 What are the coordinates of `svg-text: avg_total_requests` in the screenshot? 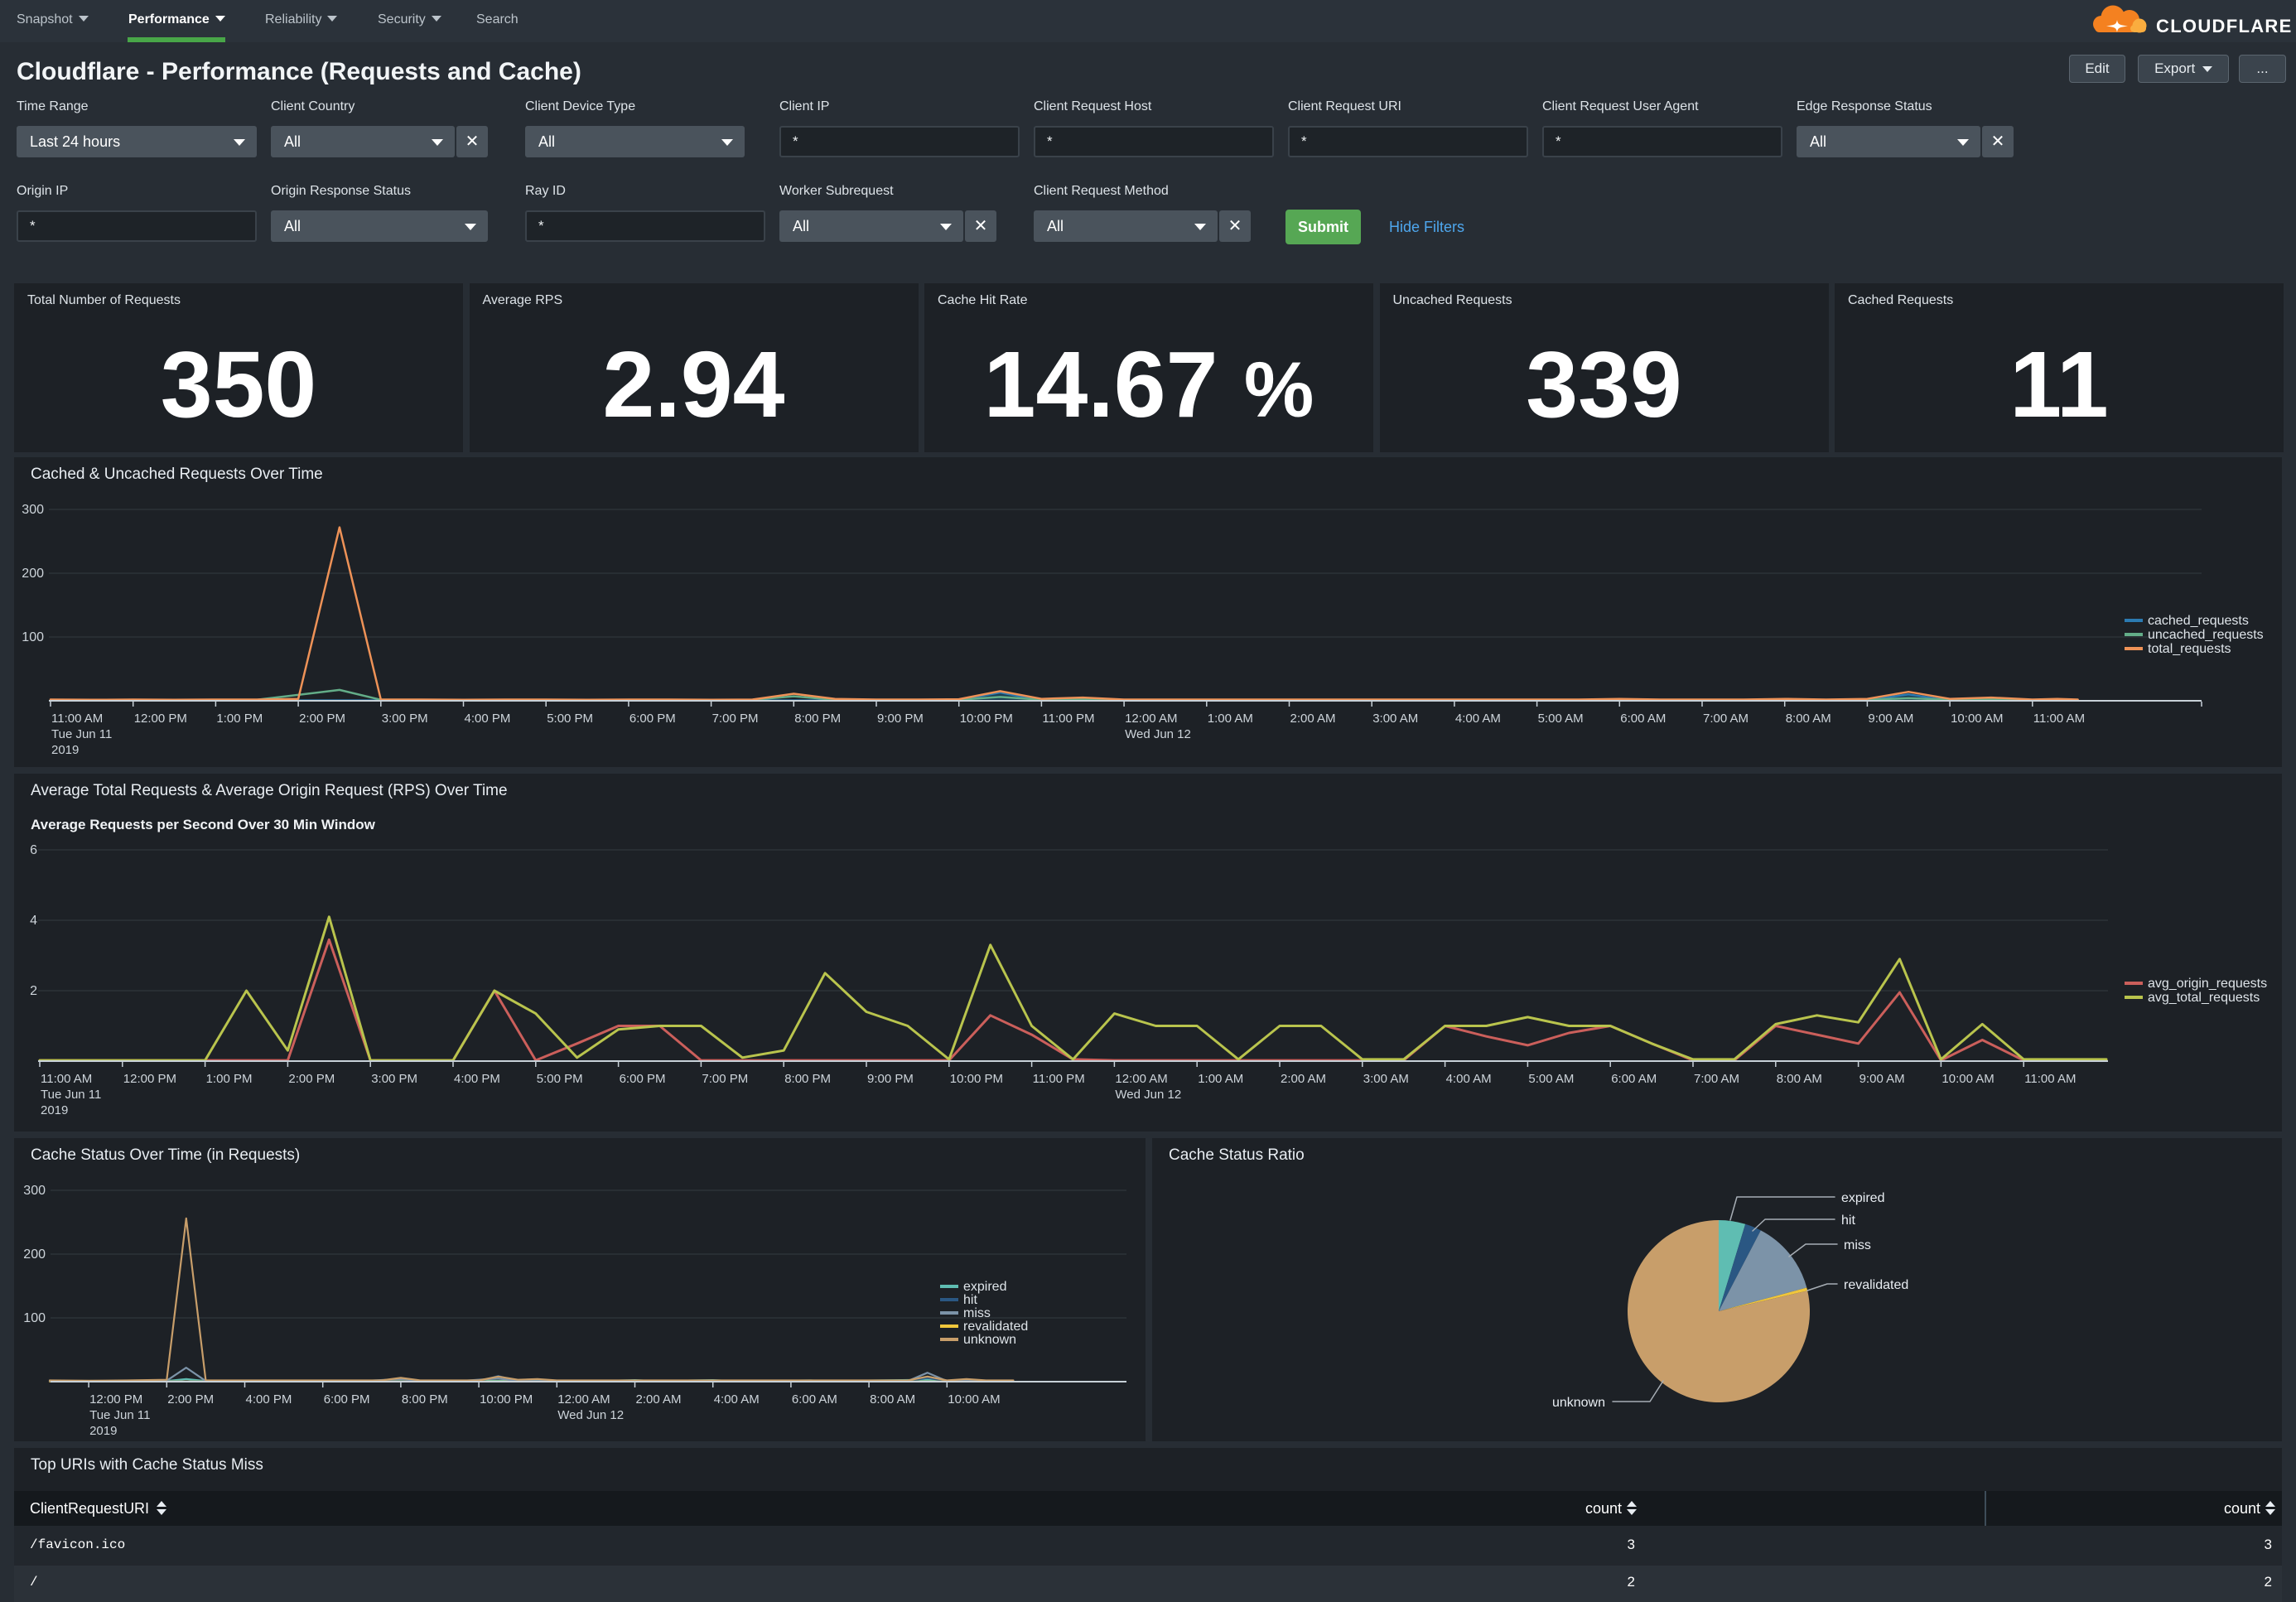 It's located at (2204, 998).